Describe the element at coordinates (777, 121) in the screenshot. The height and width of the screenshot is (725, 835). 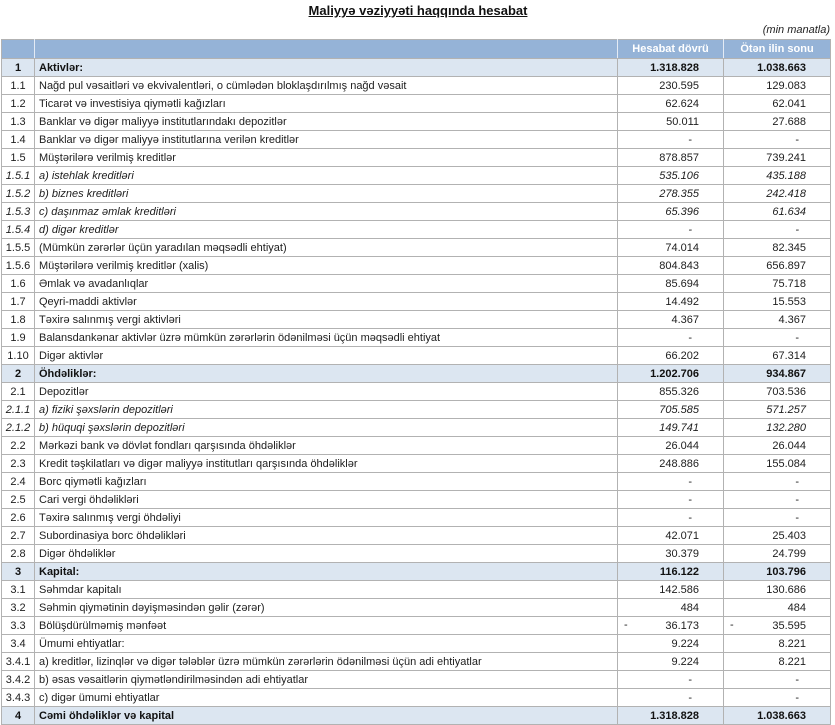
I see `value-previous-cell: 27.688` at that location.